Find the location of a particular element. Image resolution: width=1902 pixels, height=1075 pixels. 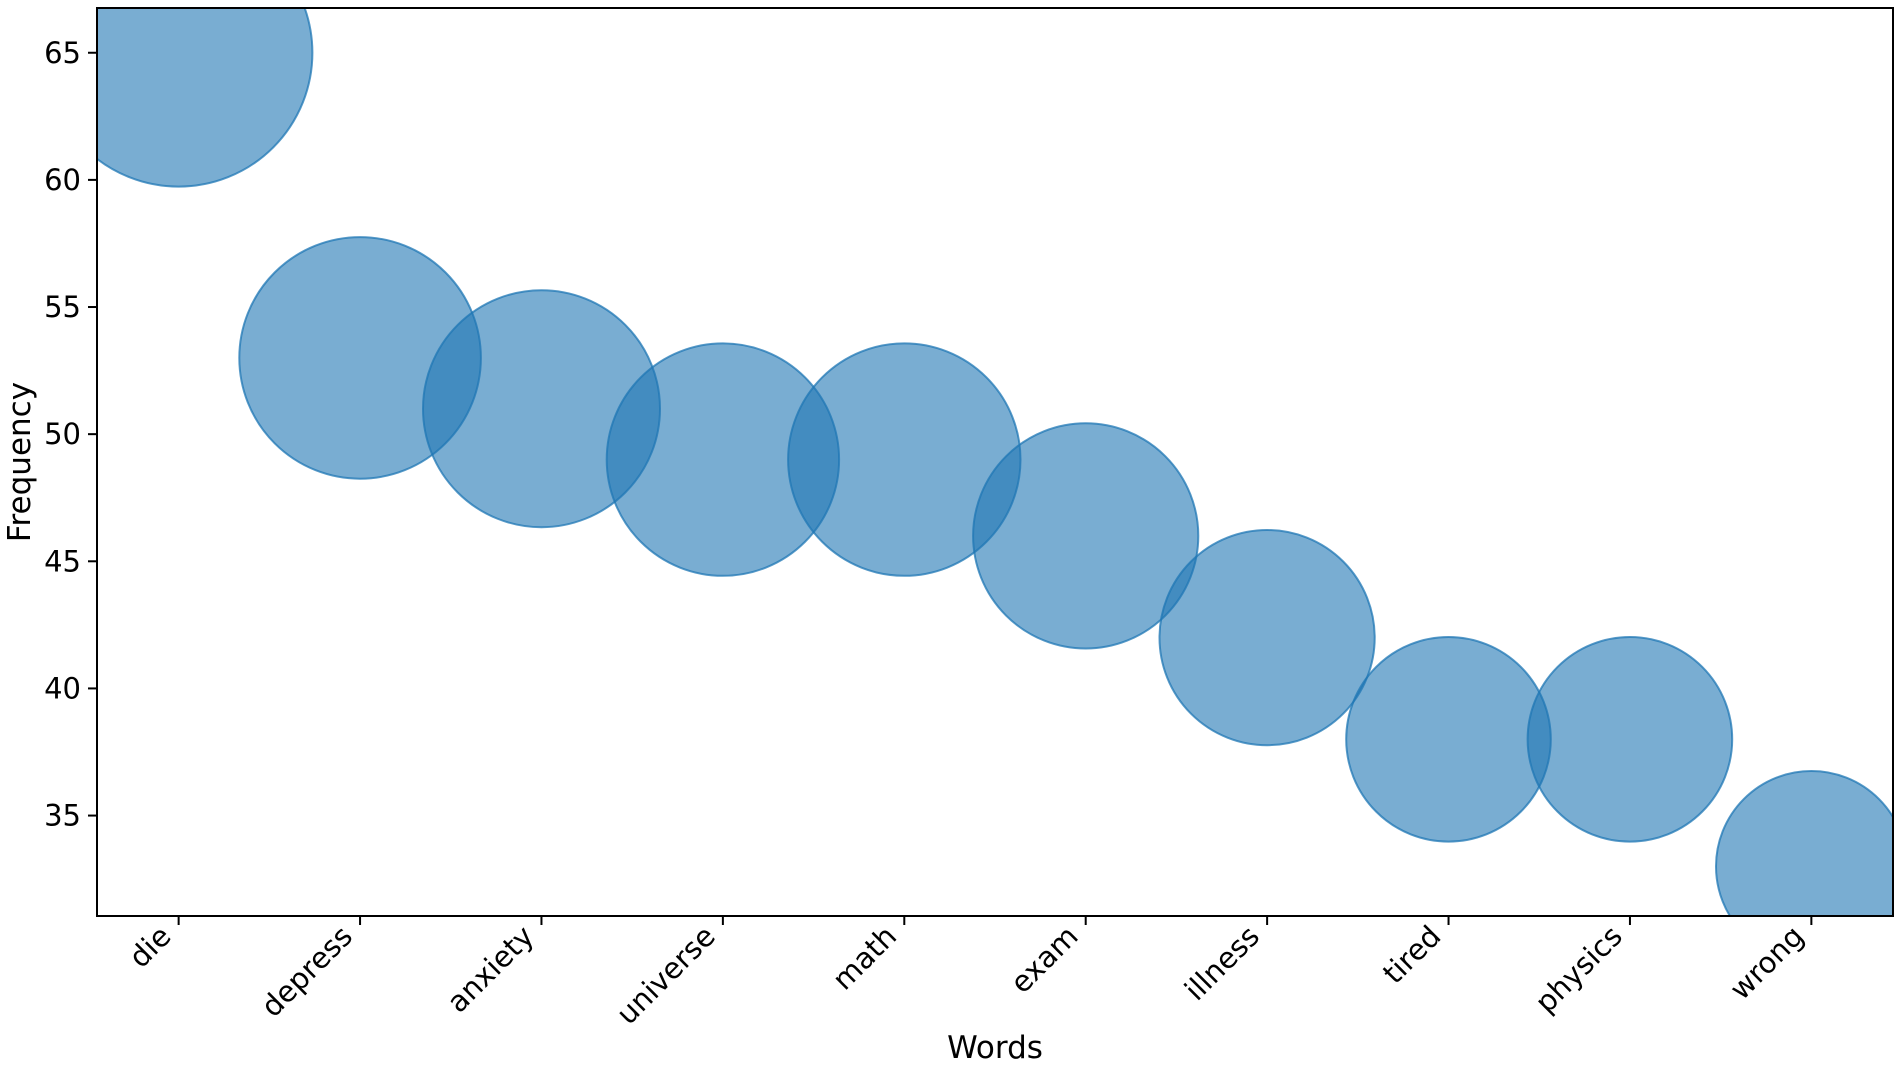

x-axis-title: Words is located at coordinates (995, 1048).